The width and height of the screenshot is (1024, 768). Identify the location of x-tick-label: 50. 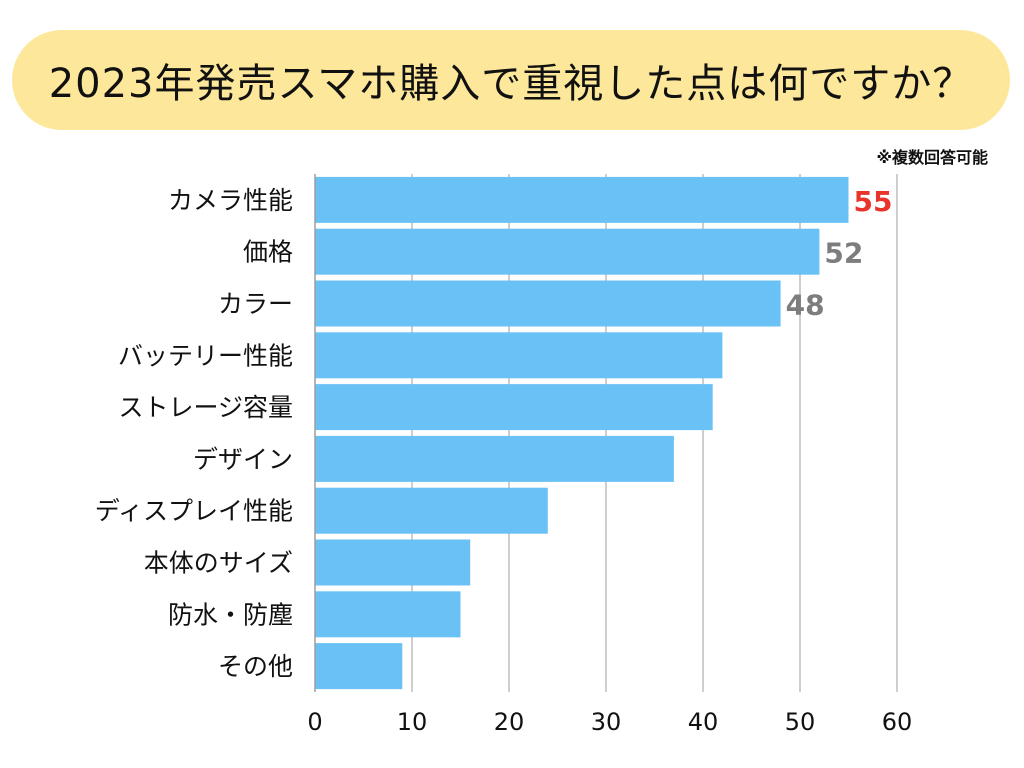
(800, 722).